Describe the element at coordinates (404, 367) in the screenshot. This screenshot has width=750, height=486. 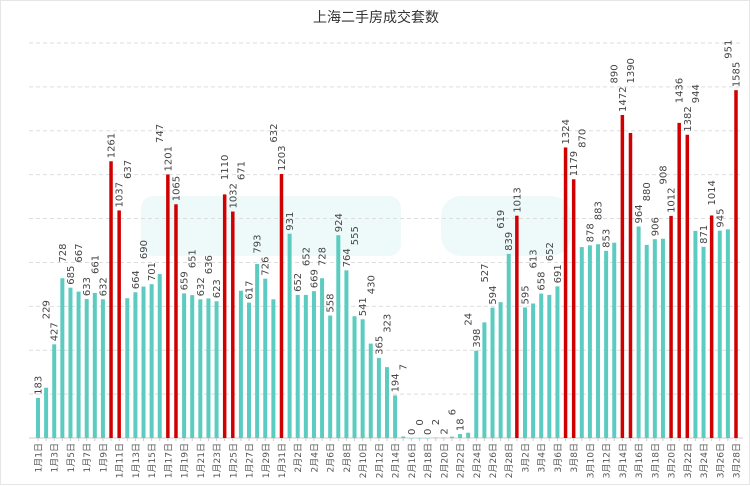
I see `value-label: 7` at that location.